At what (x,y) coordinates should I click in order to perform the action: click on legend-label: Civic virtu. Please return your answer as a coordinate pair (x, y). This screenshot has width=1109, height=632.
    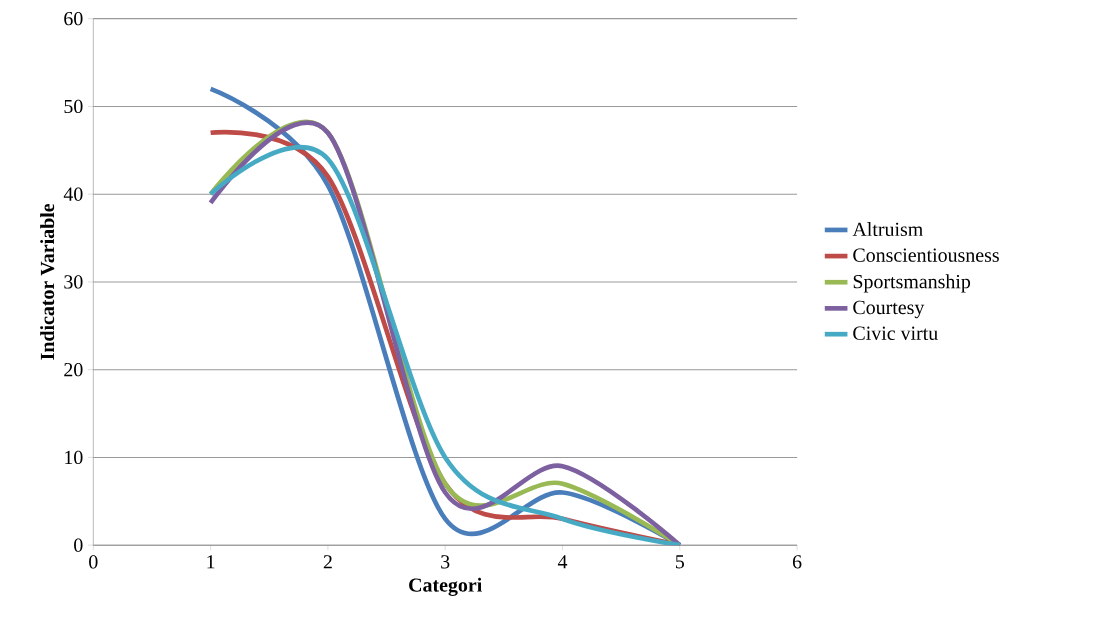
    Looking at the image, I should click on (895, 333).